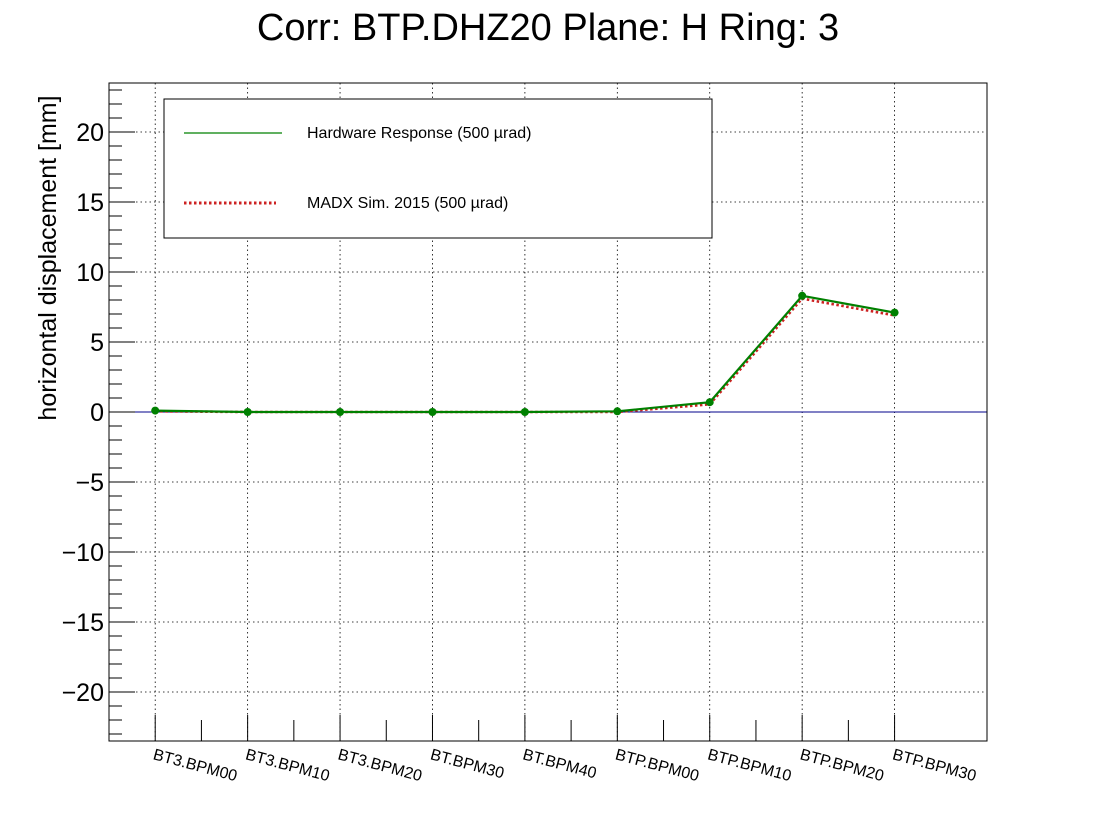 This screenshot has height=824, width=1096. Describe the element at coordinates (548, 28) in the screenshot. I see `chart-title: Corr: BTP.DHZ20 Plane: H Ring: 3` at that location.